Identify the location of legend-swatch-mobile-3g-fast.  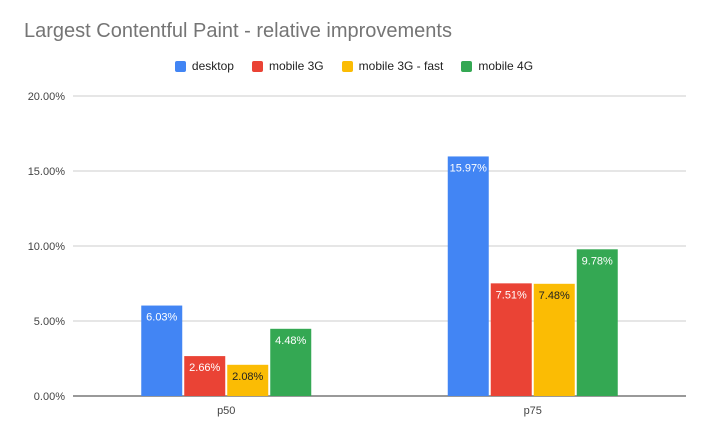
(347, 66).